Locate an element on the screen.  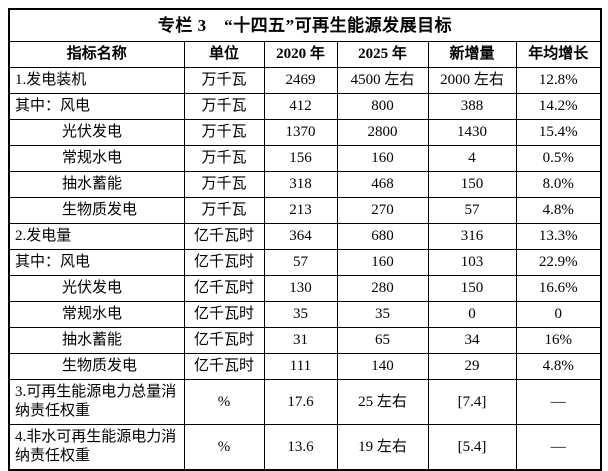
cell-added: 316 is located at coordinates (472, 236).